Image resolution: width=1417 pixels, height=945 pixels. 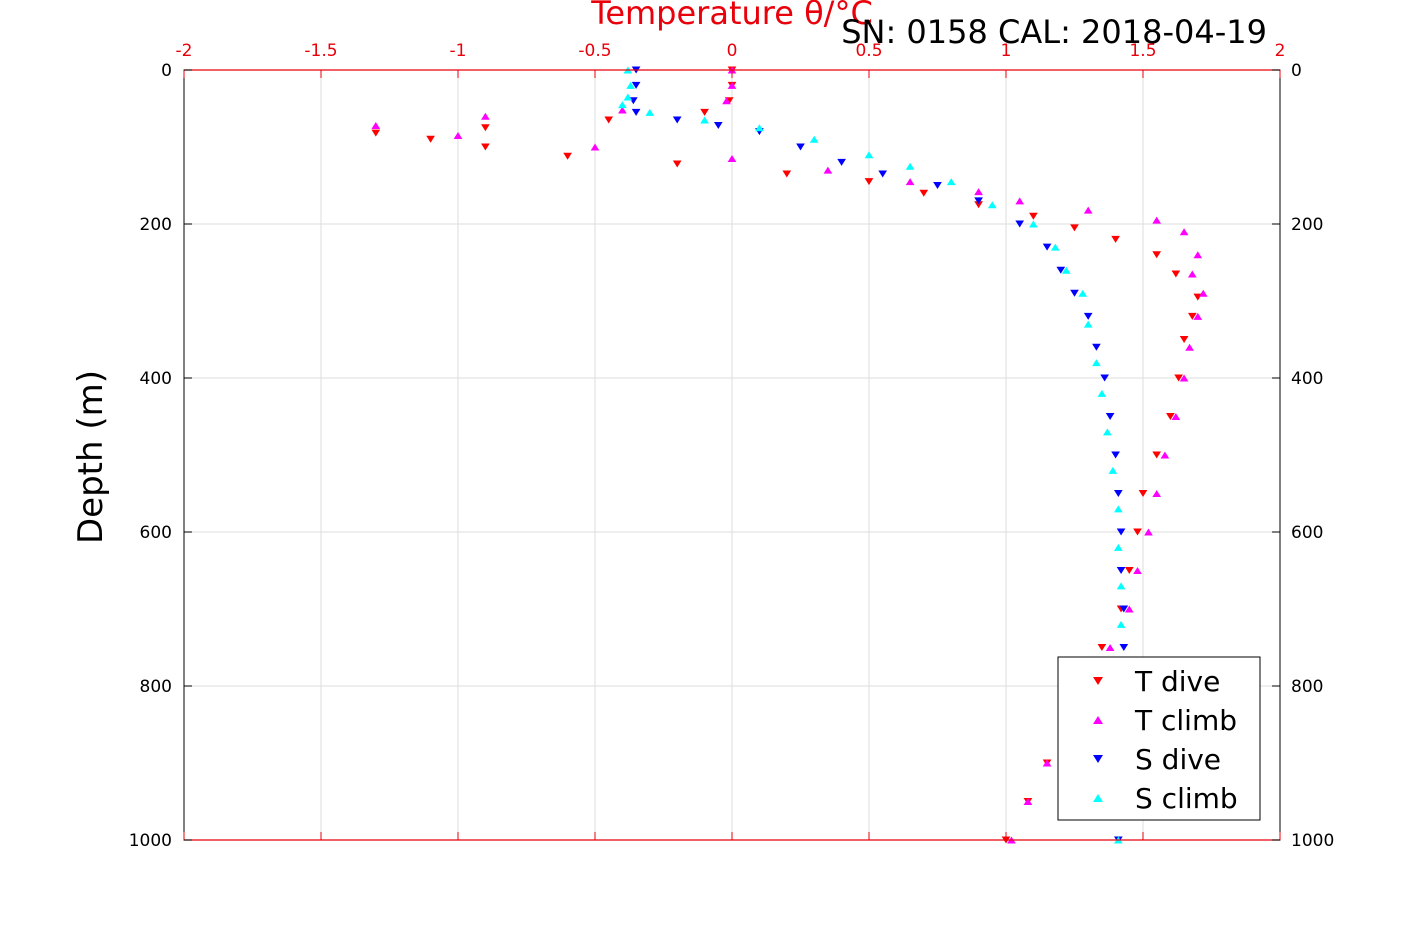 What do you see at coordinates (594, 51) in the screenshot?
I see `x-tick-label: -0.5` at bounding box center [594, 51].